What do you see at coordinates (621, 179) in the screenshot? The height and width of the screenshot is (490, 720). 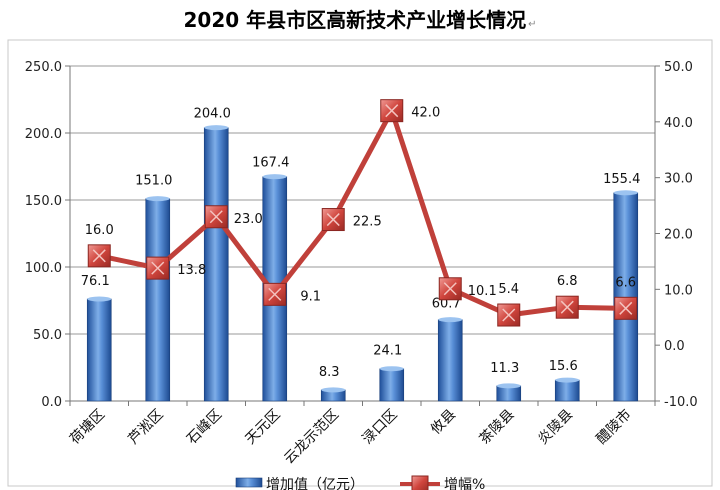 I see `bar-data-label: 155.4` at bounding box center [621, 179].